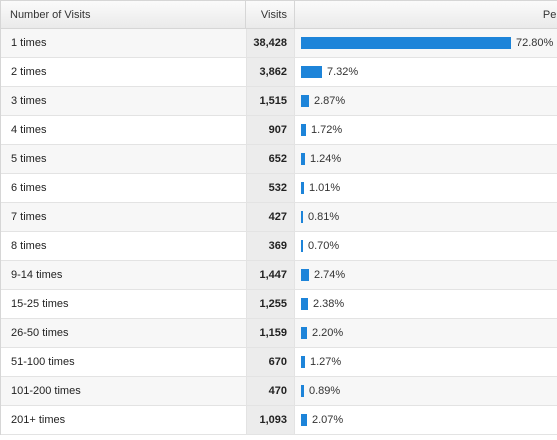 This screenshot has width=557, height=440. I want to click on row-percentage: 0.89%, so click(426, 391).